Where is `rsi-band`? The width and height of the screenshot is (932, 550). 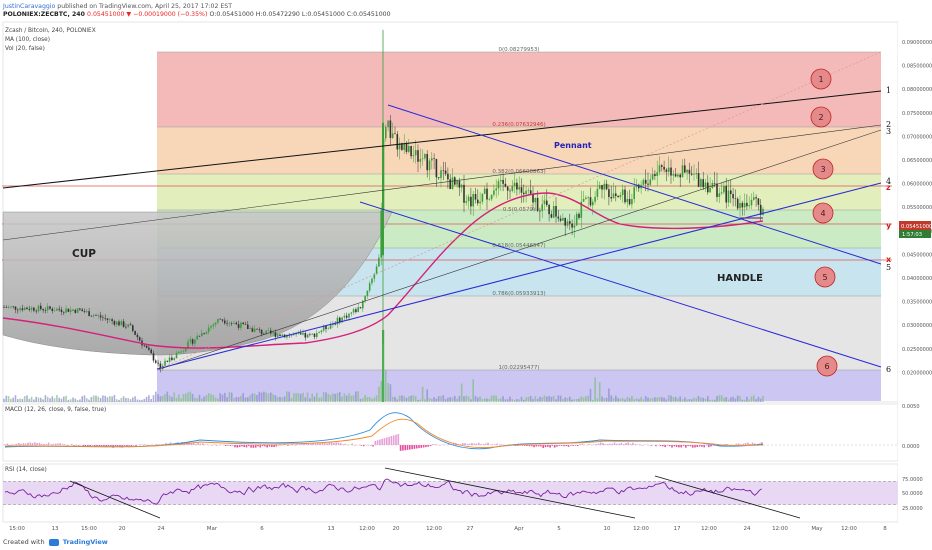
rsi-band is located at coordinates (450, 493).